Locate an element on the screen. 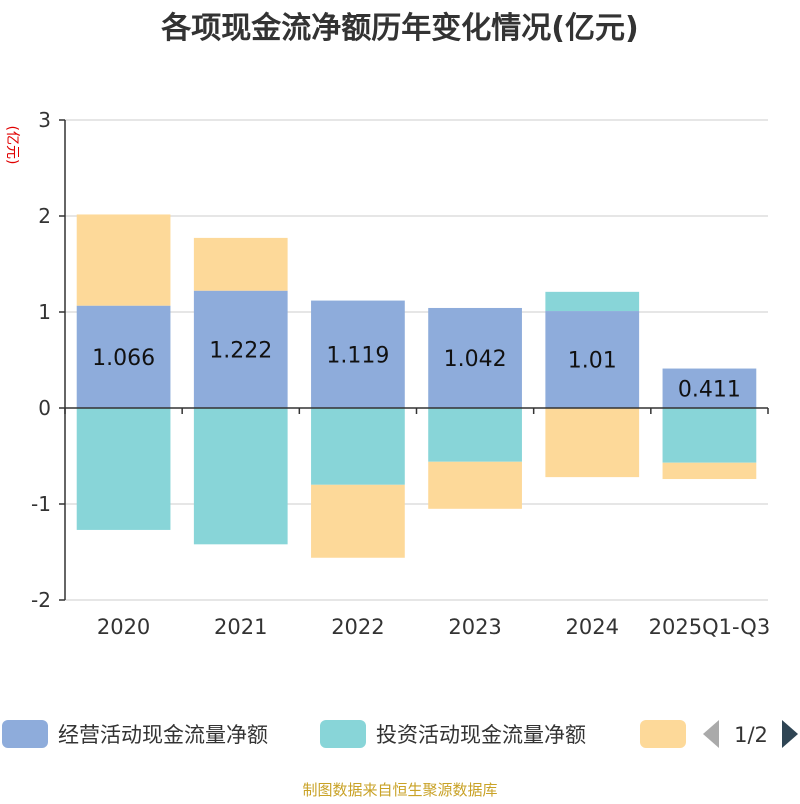 The width and height of the screenshot is (800, 804). bar-data-label: 1.042 is located at coordinates (475, 359).